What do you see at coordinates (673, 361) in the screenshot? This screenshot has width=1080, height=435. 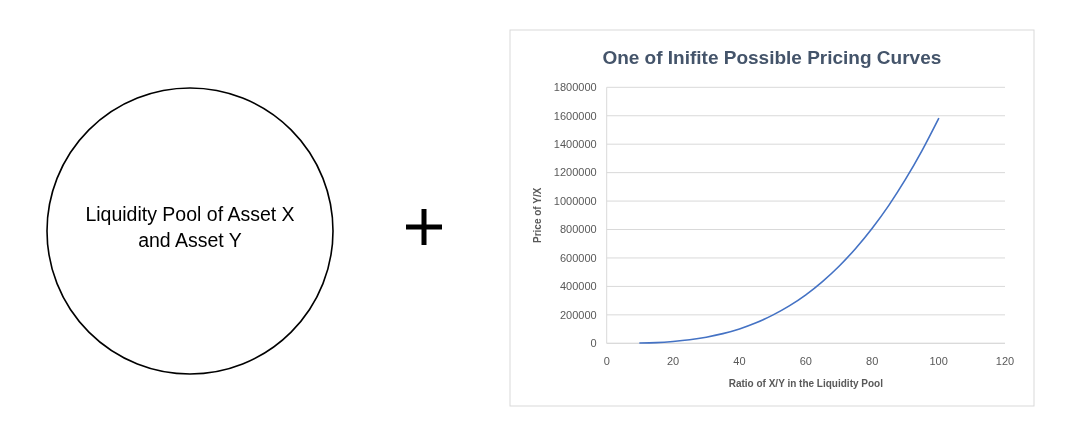 I see `x-tick-label: 20` at bounding box center [673, 361].